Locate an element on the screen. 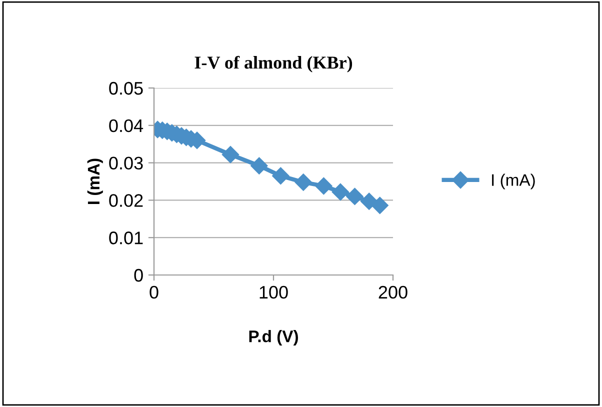 Image resolution: width=602 pixels, height=407 pixels. y-tick-label: 0.01 is located at coordinates (126, 238).